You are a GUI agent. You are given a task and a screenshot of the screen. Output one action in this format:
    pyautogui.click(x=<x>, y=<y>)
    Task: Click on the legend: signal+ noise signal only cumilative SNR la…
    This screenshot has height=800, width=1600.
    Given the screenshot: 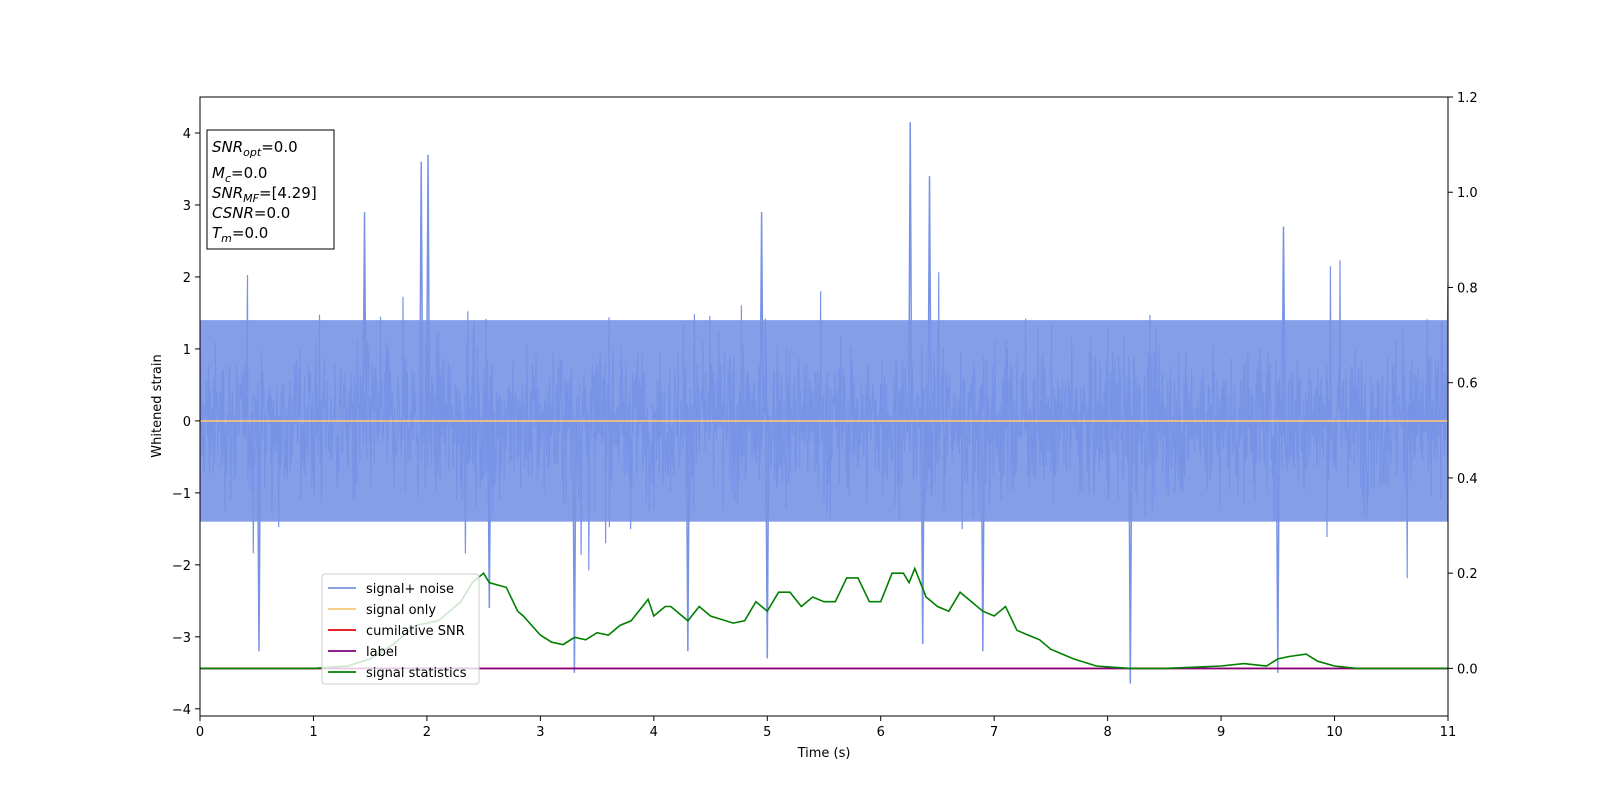 What is the action you would take?
    pyautogui.click(x=400, y=629)
    